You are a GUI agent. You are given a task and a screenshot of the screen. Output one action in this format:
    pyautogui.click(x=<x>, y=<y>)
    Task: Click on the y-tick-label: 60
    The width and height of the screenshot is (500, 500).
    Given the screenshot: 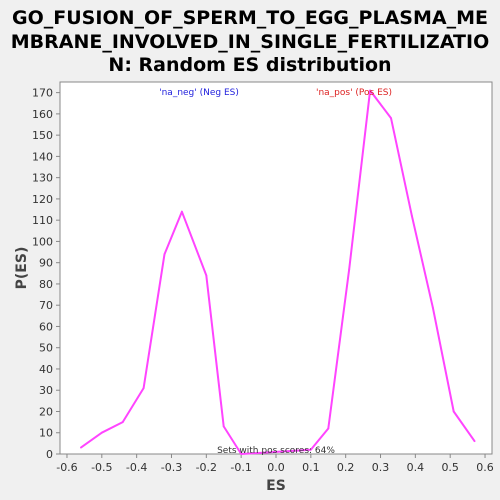 What is the action you would take?
    pyautogui.click(x=46, y=326)
    